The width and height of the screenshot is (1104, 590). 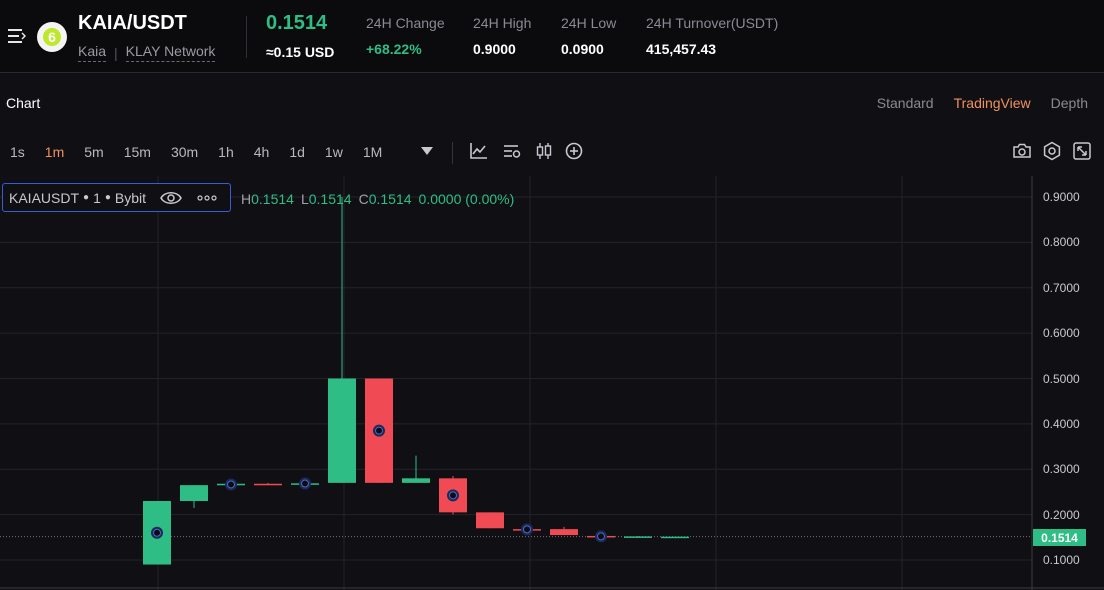 I want to click on stat-label: 24H Low, so click(x=589, y=23).